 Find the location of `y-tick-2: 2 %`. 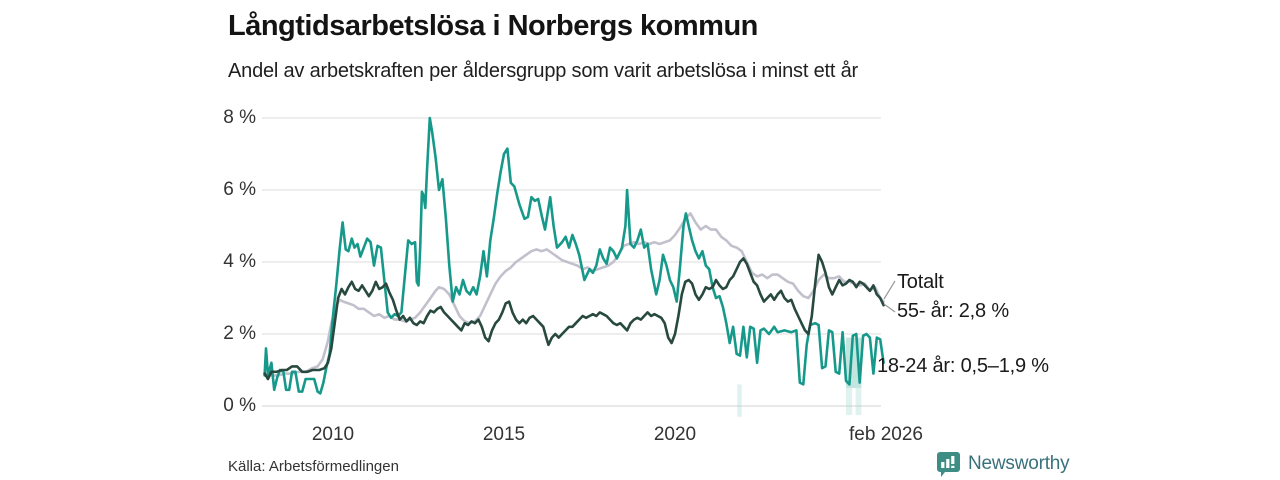

y-tick-2: 2 % is located at coordinates (239, 333).